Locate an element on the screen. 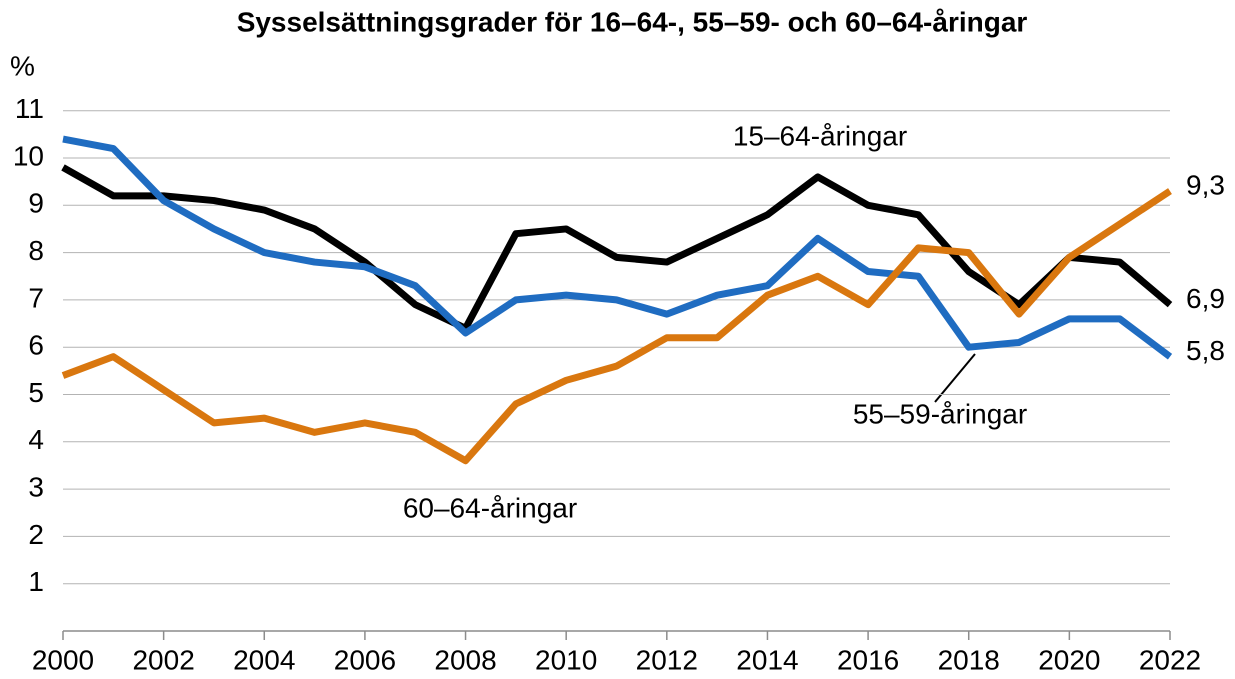 The image size is (1235, 679). y-tick-label: 1 is located at coordinates (36, 581).